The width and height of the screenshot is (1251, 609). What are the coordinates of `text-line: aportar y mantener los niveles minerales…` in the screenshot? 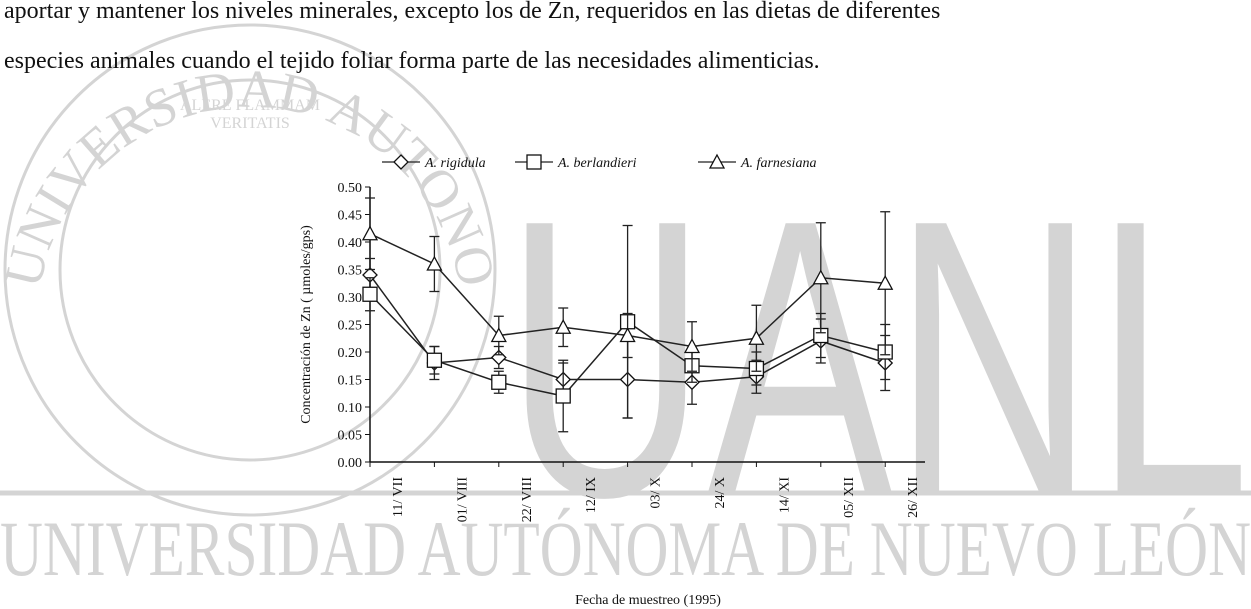 It's located at (472, 12).